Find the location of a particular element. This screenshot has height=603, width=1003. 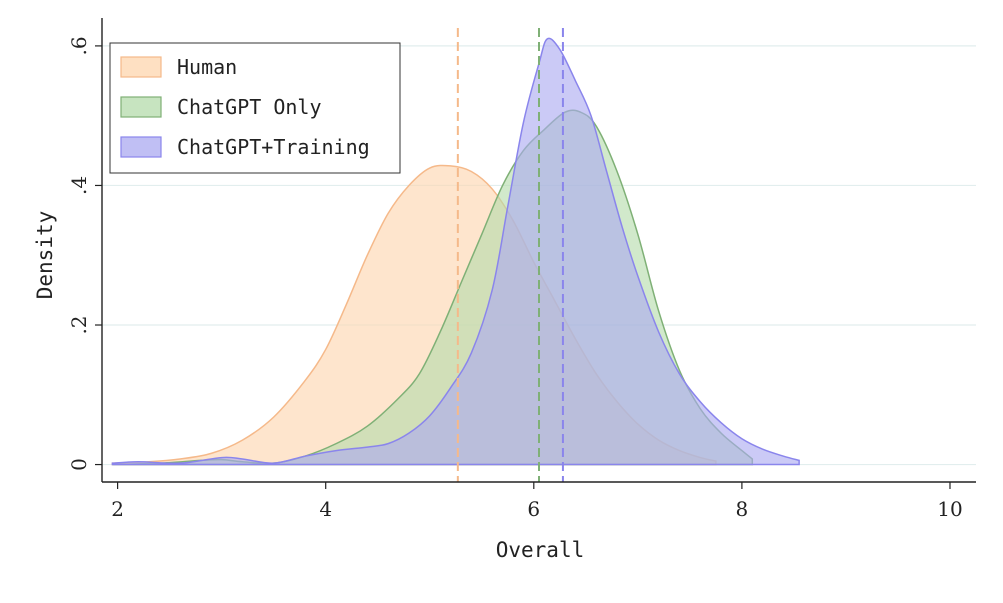

legend-label: ChatGPT+Training is located at coordinates (273, 147).